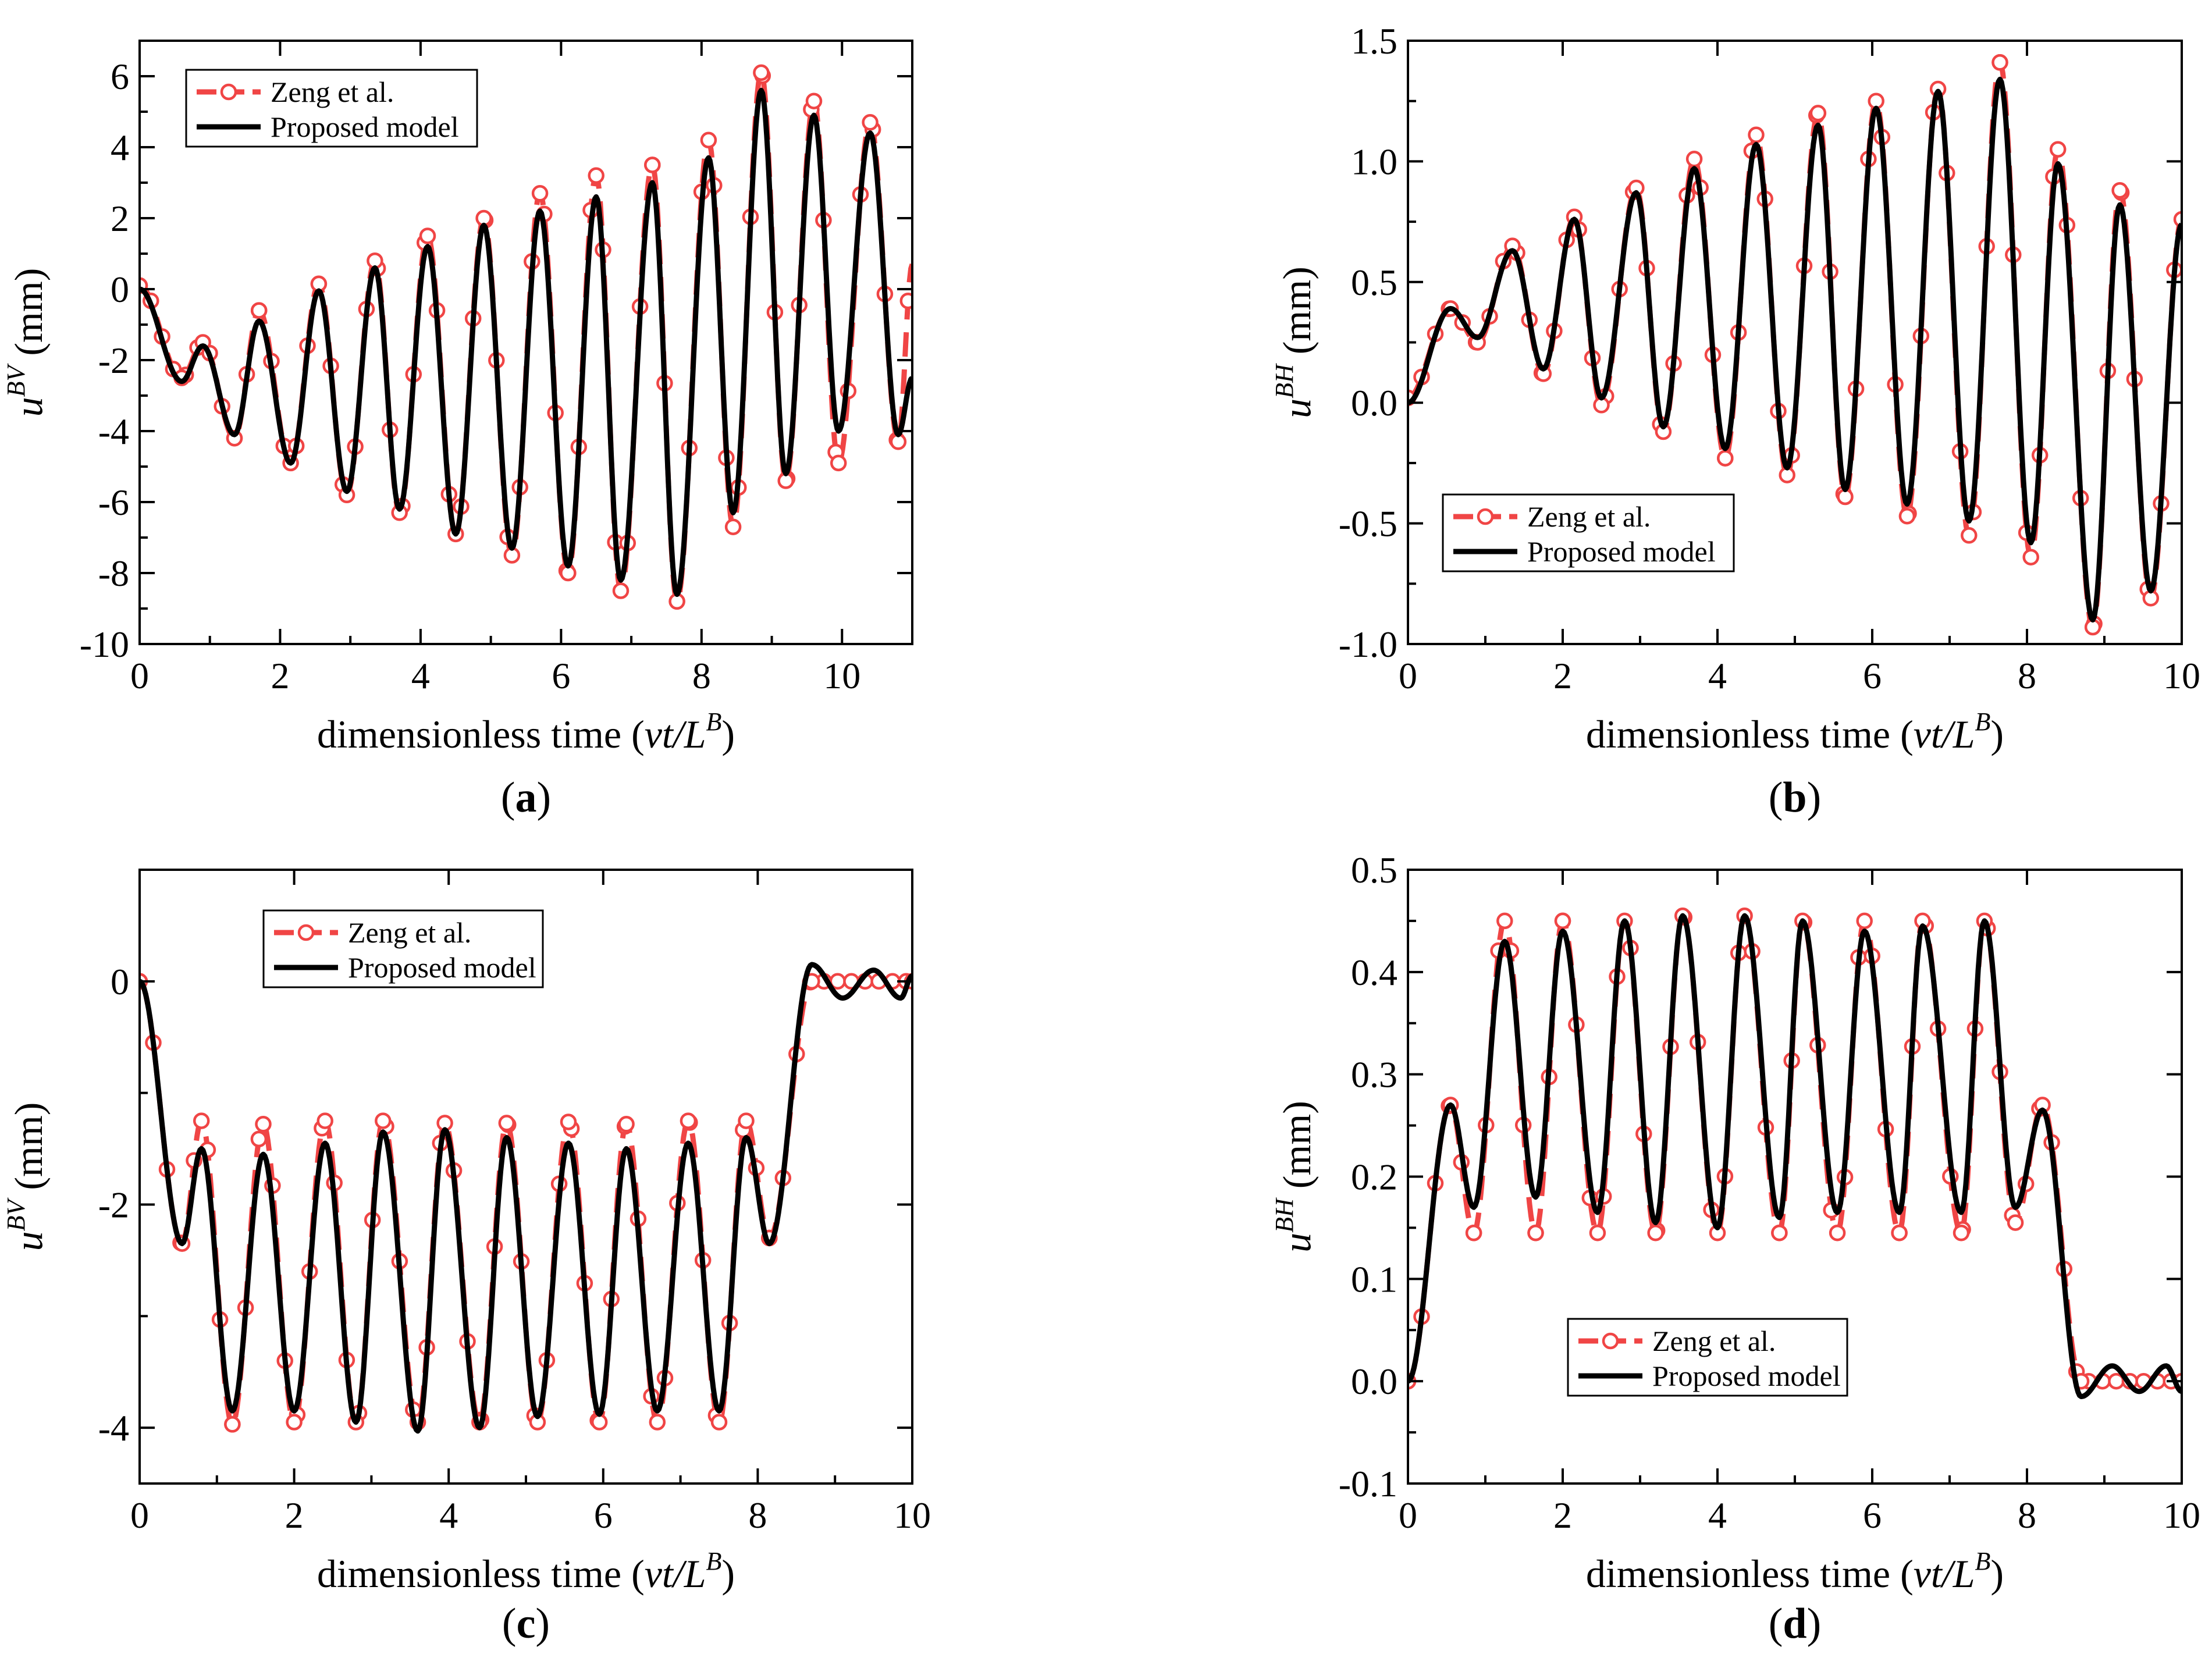 The height and width of the screenshot is (1672, 2212). I want to click on y-tick-label: 0.2, so click(1374, 1177).